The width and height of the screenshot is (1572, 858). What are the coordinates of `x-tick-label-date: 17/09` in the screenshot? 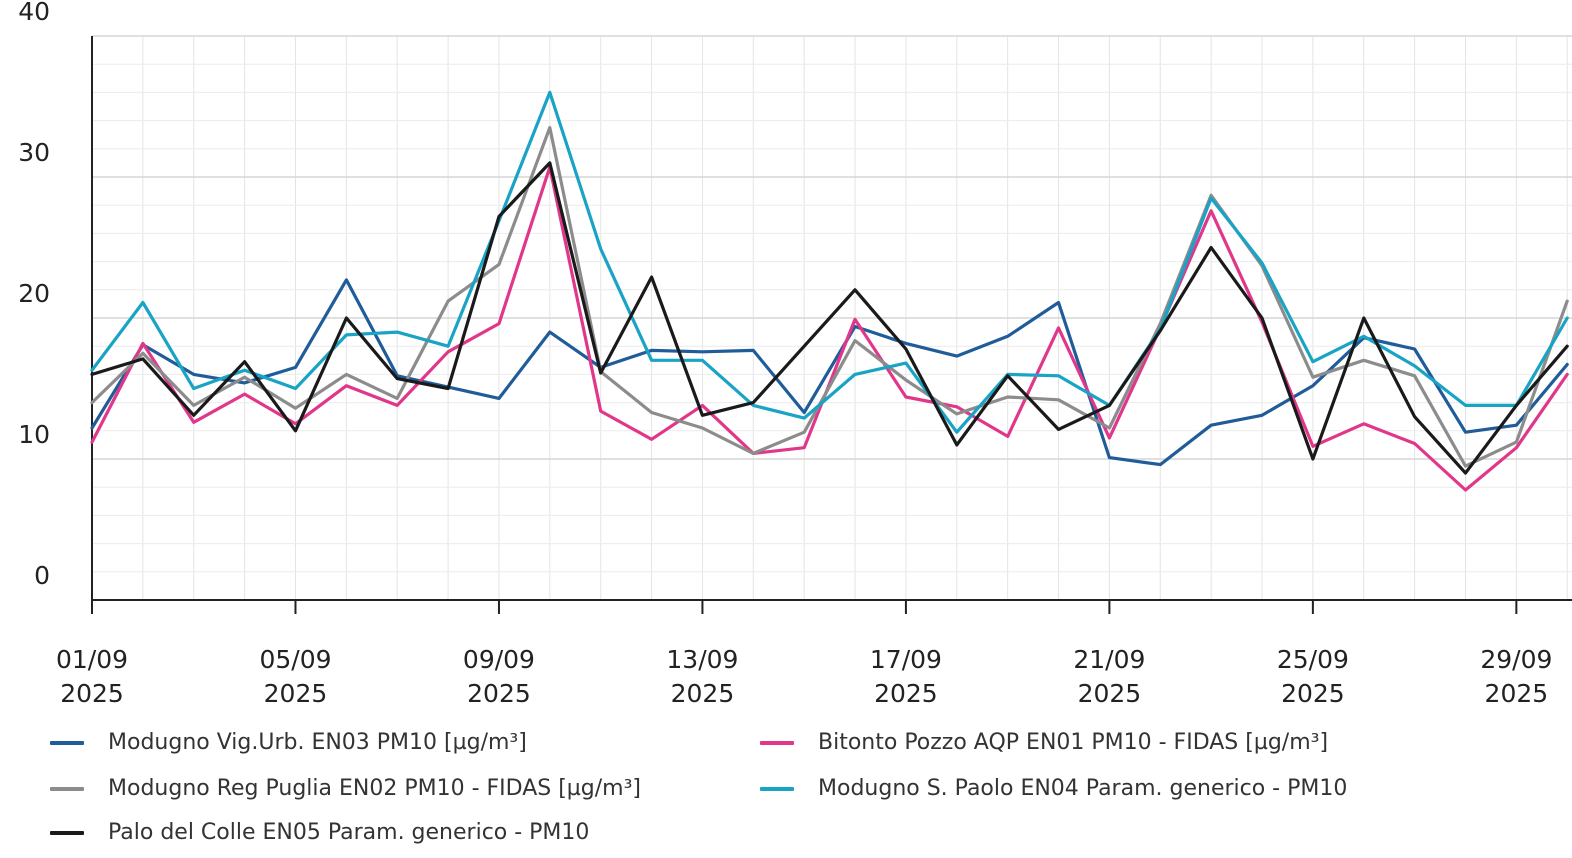 It's located at (906, 659).